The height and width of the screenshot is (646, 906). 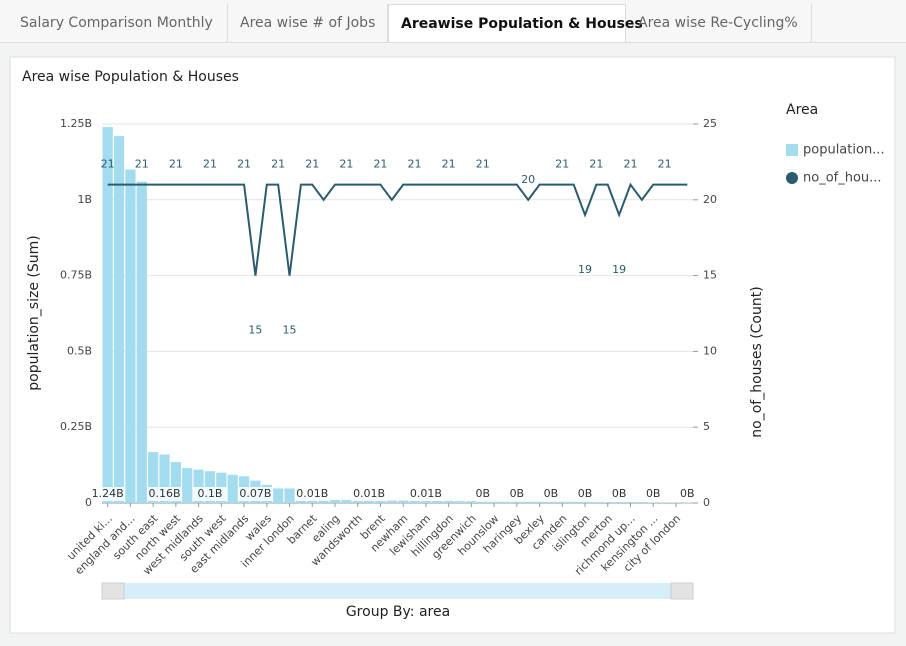 What do you see at coordinates (76, 426) in the screenshot?
I see `y-tick-label: 0.25B` at bounding box center [76, 426].